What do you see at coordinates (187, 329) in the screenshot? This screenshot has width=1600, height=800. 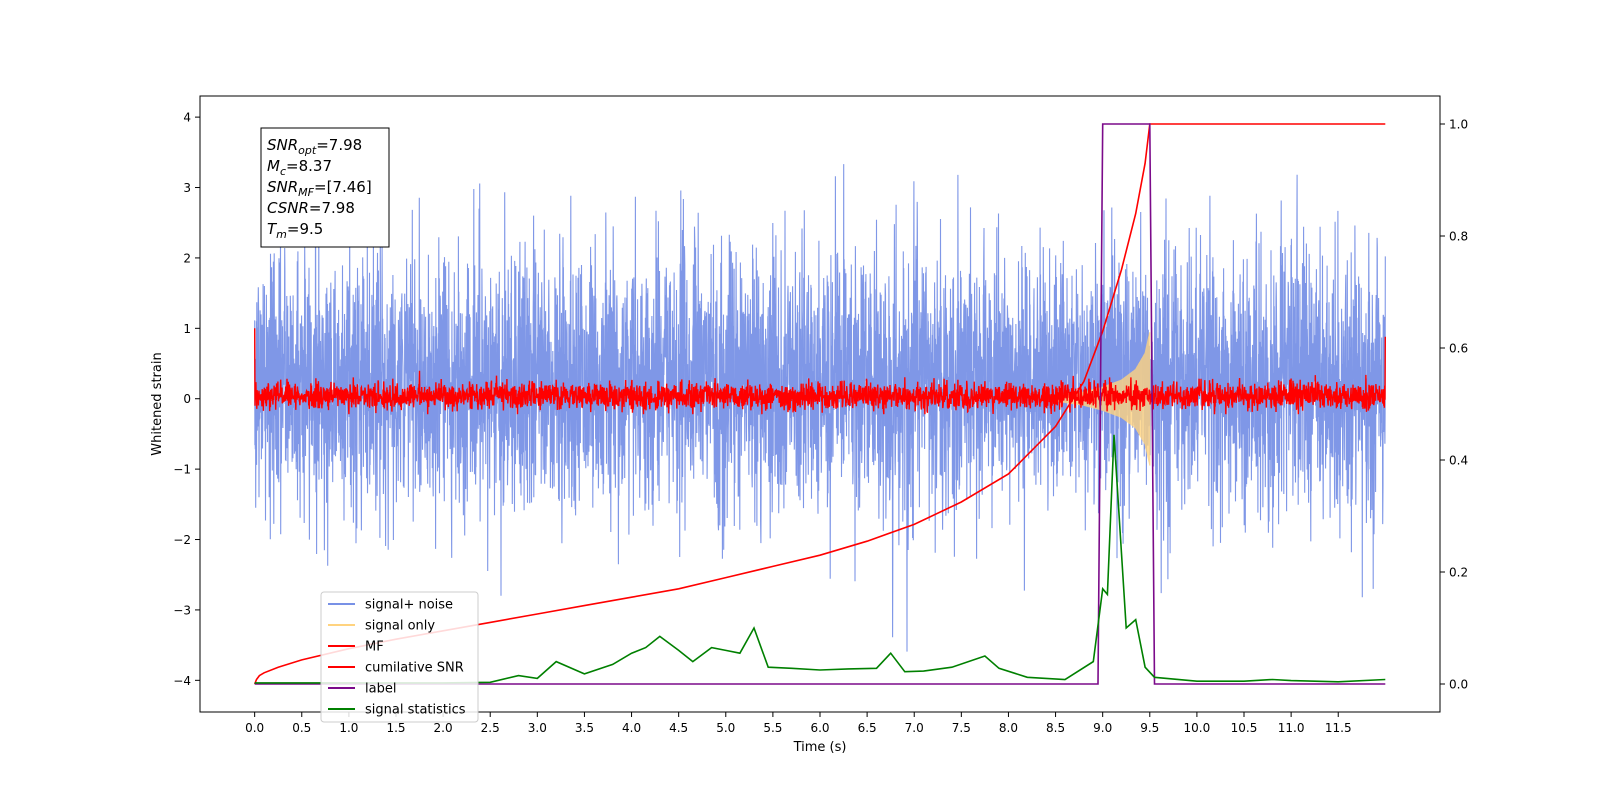 I see `y-tick-label: 1` at bounding box center [187, 329].